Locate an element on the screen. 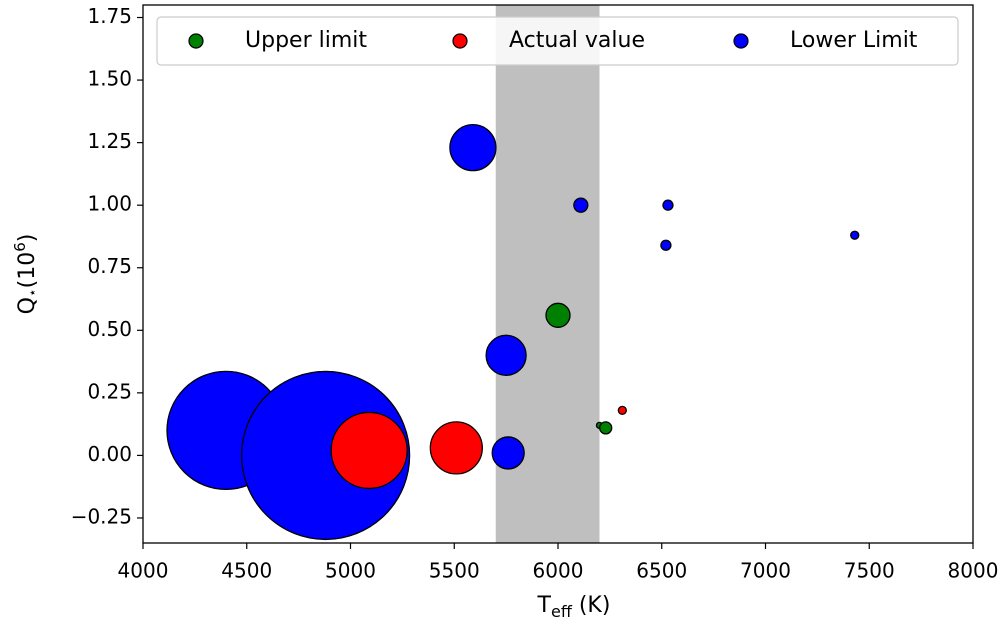 The image size is (1006, 626). legend-label: Upper limit is located at coordinates (306, 40).